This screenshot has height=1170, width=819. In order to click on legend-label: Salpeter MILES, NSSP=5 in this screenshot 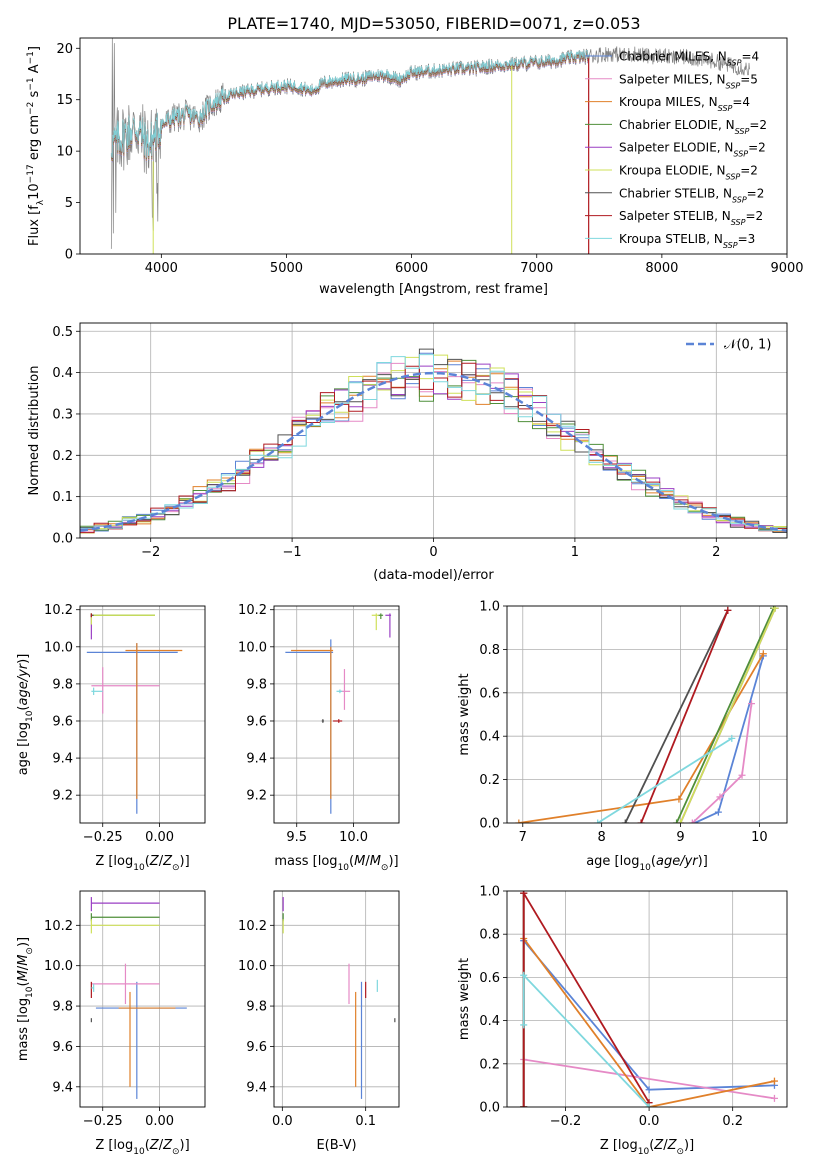, I will do `click(688, 81)`.